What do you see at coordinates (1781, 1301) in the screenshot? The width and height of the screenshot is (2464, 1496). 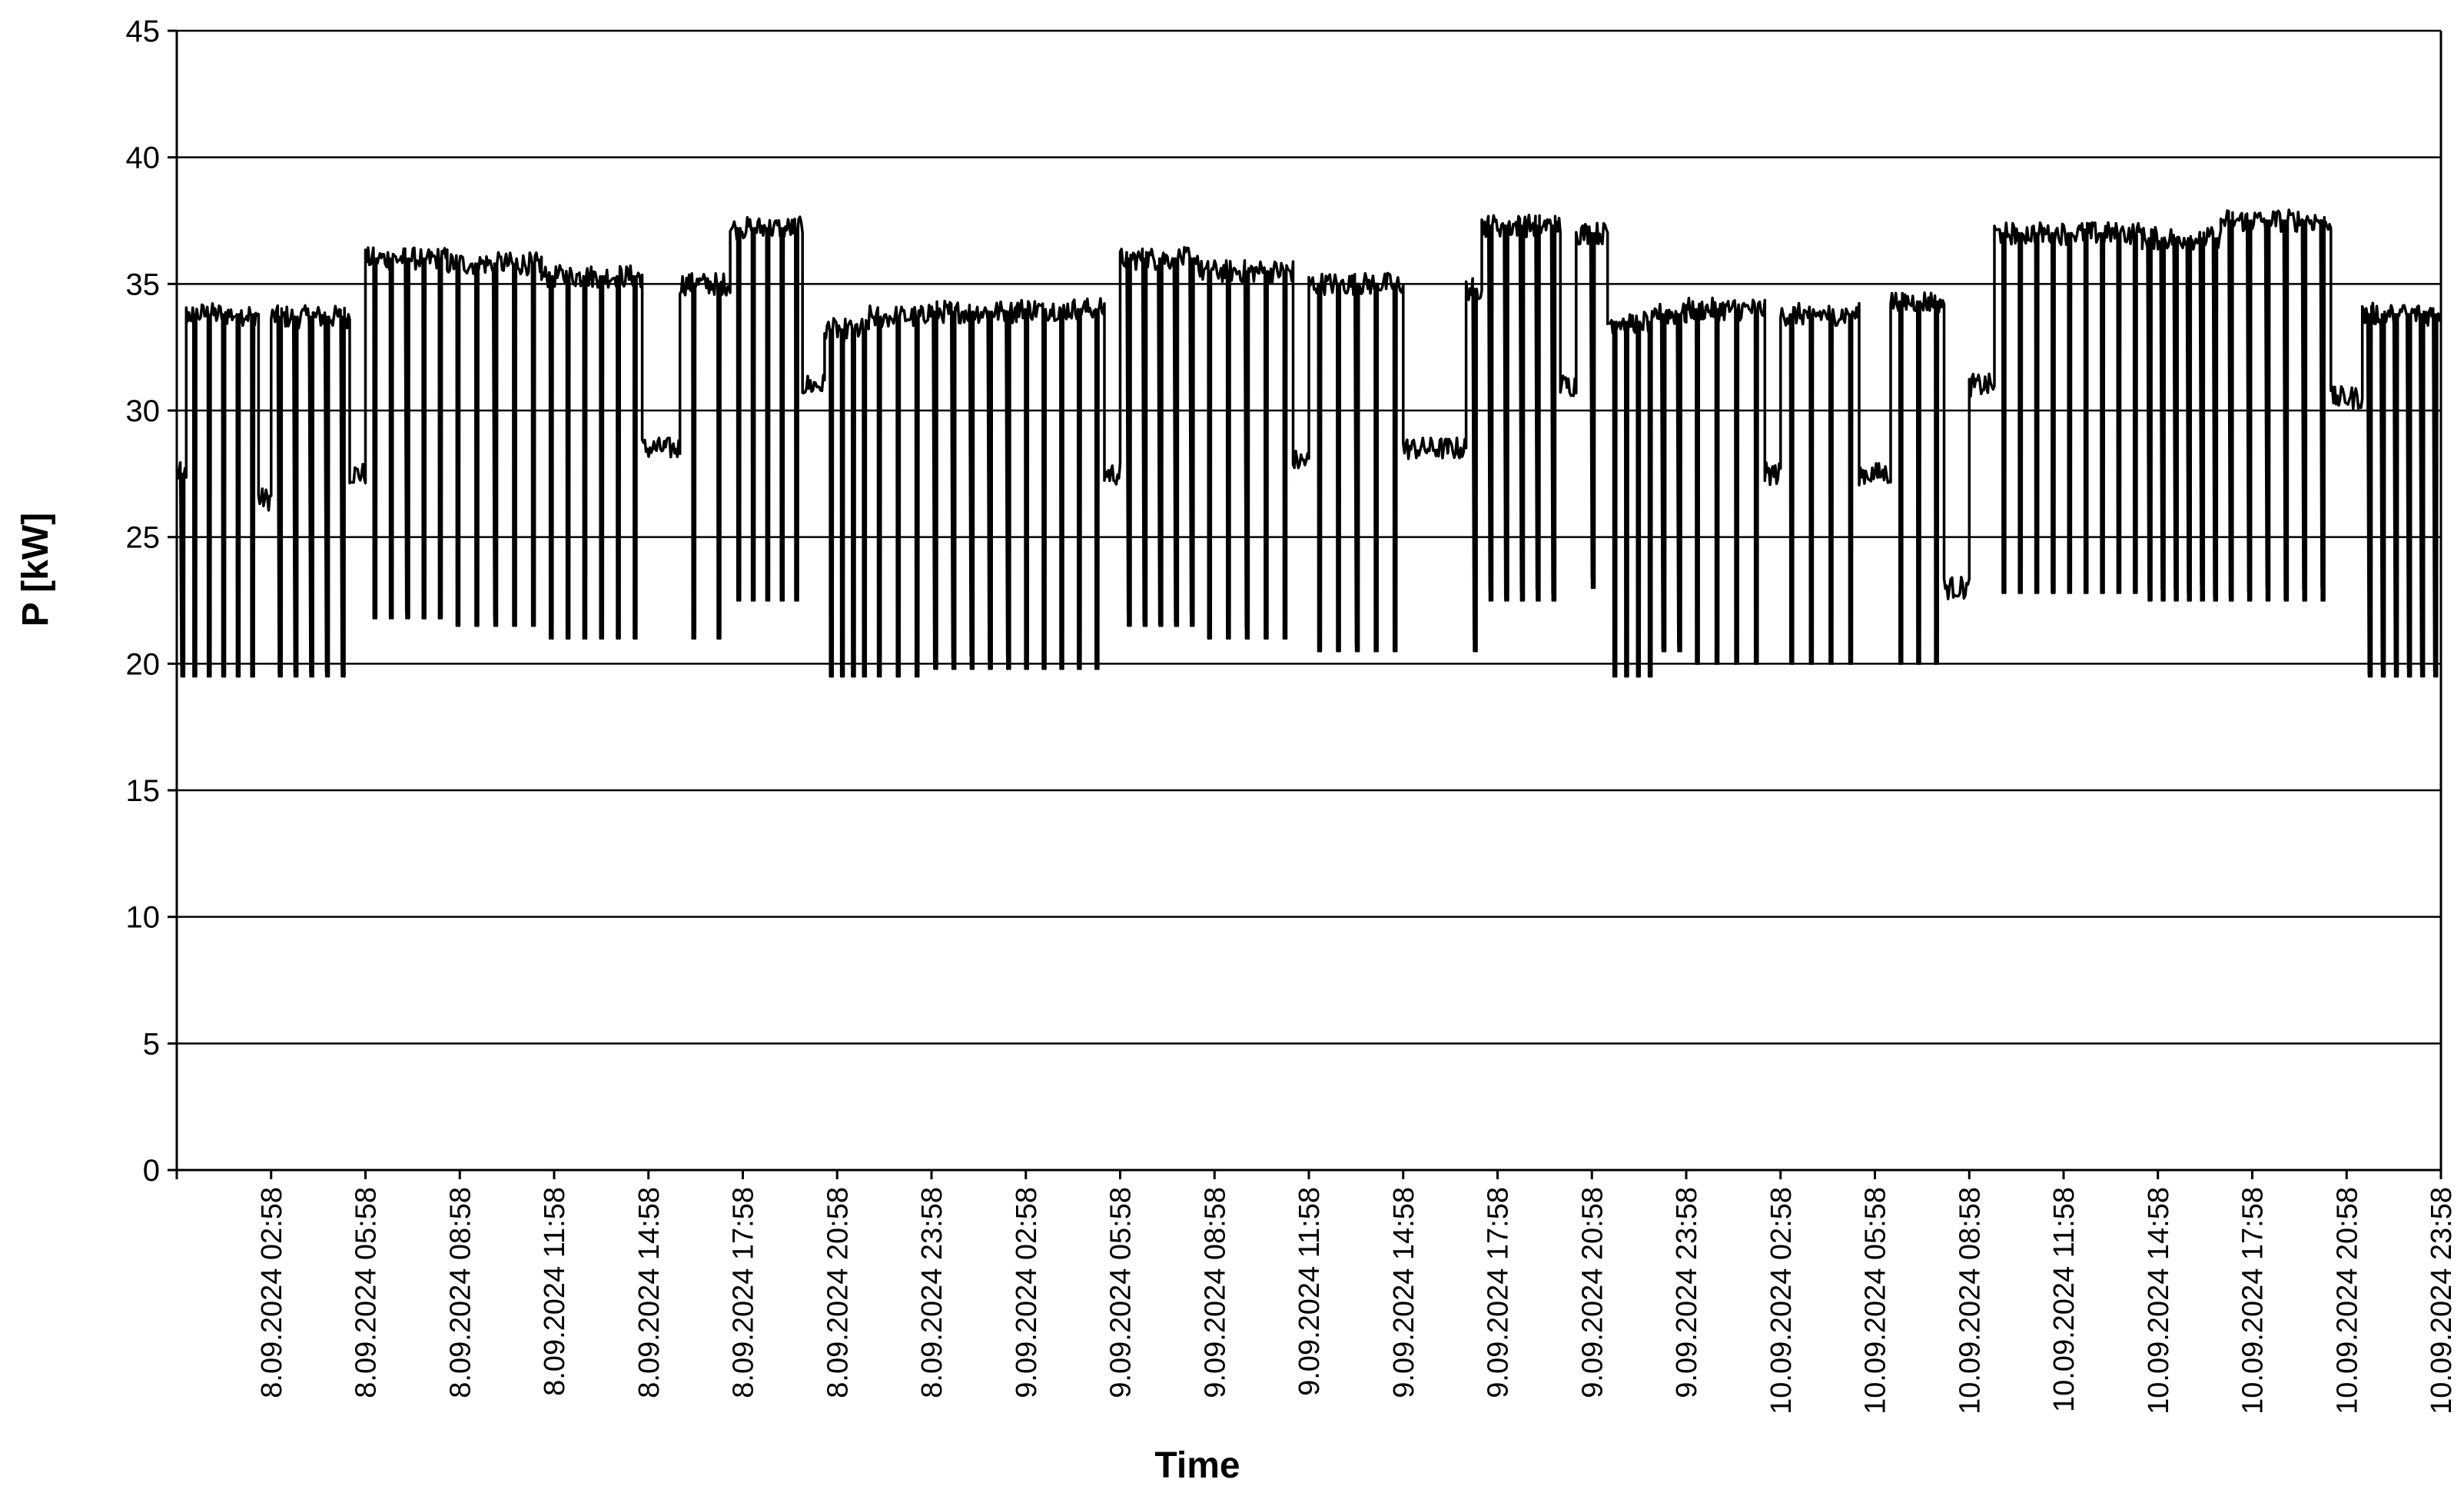 I see `x-tick-label: 10.09.2024 02:58` at bounding box center [1781, 1301].